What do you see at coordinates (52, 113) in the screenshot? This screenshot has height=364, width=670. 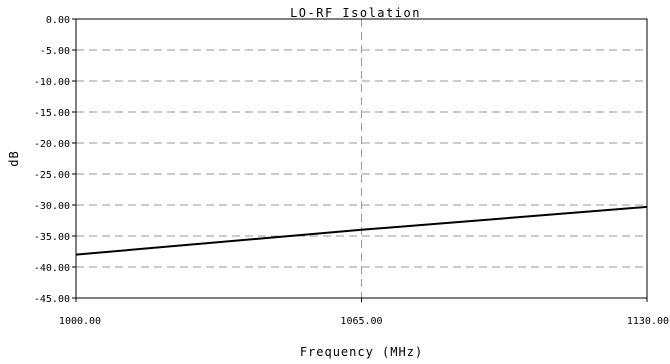 I see `y-tick-label: -15.00` at bounding box center [52, 113].